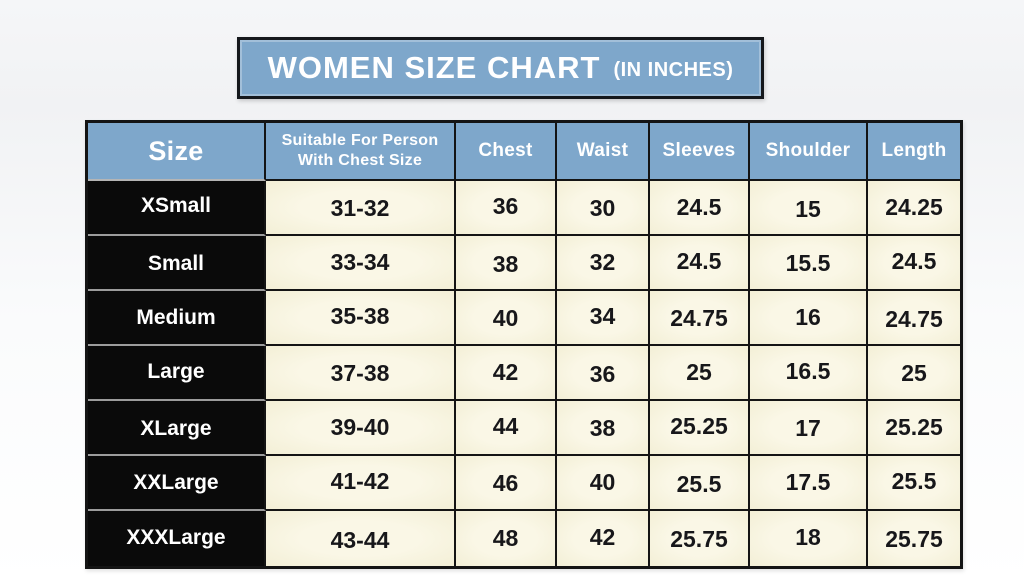 The image size is (1024, 585). What do you see at coordinates (361, 373) in the screenshot?
I see `suitable-chest-range-cell: 37-38` at bounding box center [361, 373].